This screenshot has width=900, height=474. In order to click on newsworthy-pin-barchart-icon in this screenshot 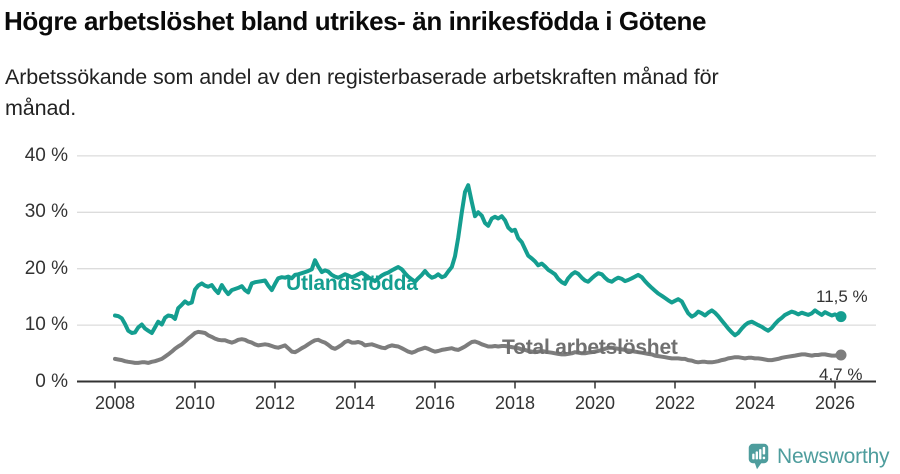, I will do `click(758, 456)`.